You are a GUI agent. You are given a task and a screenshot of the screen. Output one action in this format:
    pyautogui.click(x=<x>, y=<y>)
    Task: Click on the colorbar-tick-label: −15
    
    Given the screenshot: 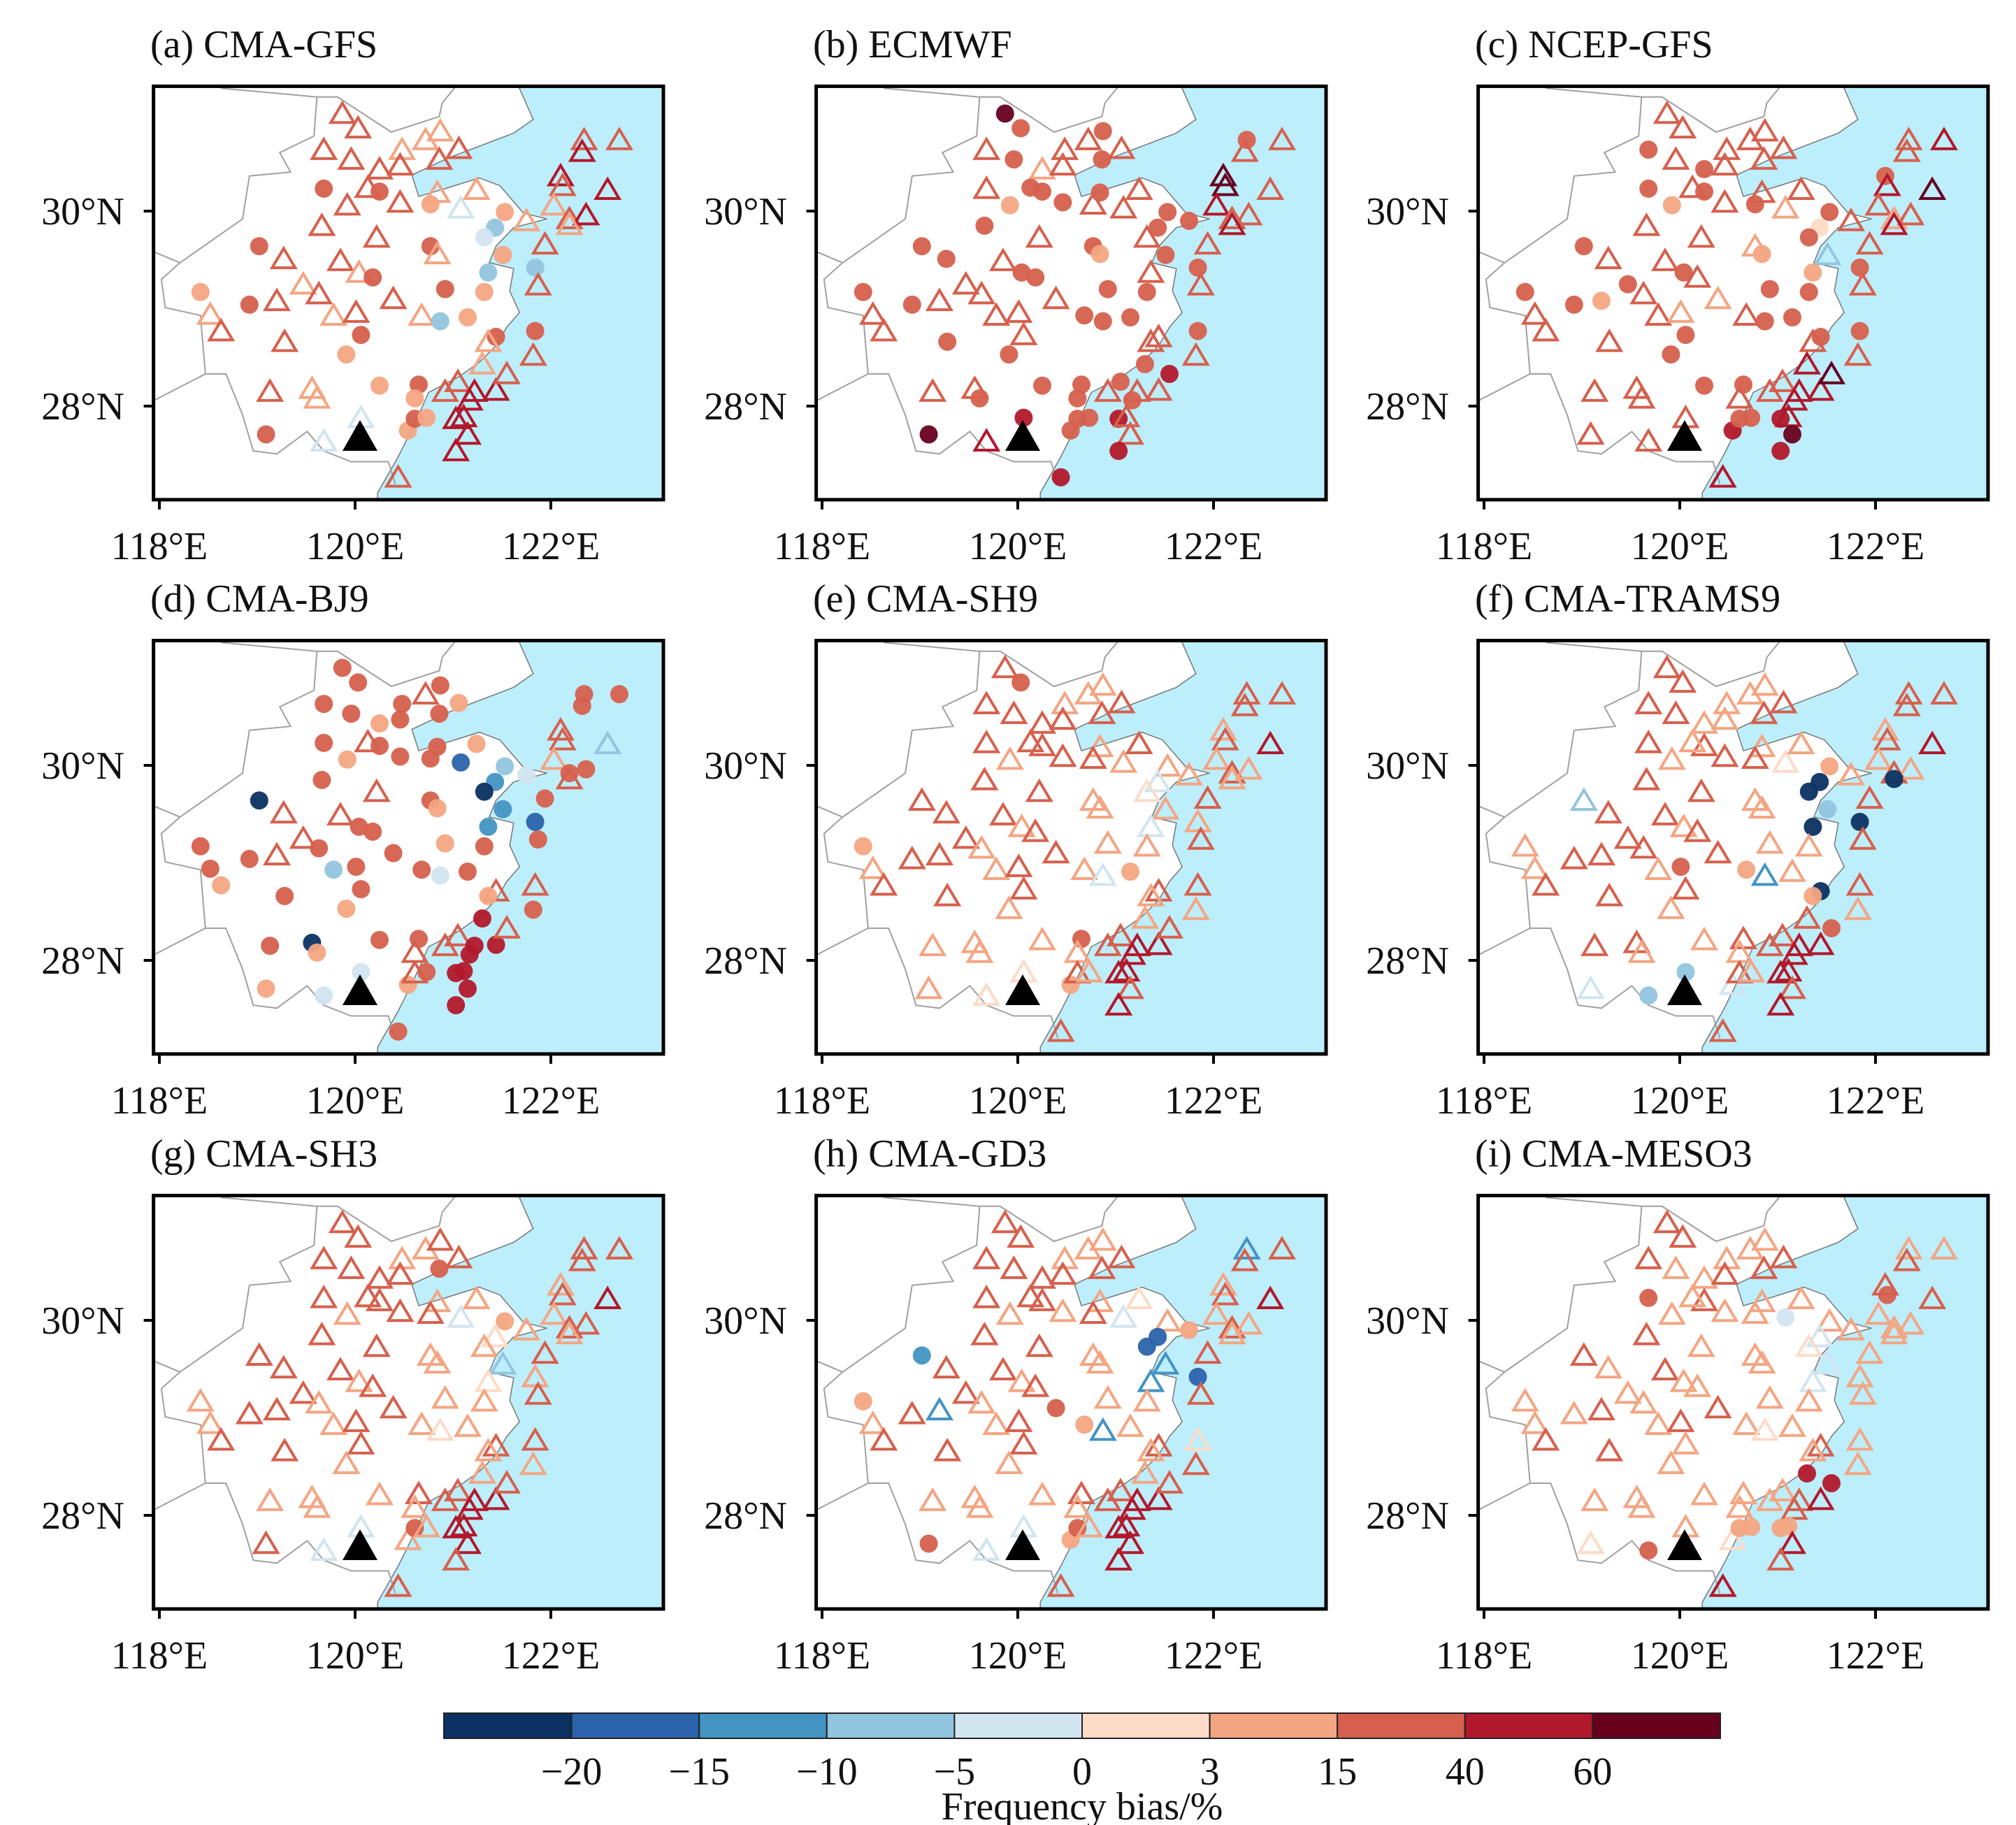 What is the action you would take?
    pyautogui.click(x=699, y=1772)
    